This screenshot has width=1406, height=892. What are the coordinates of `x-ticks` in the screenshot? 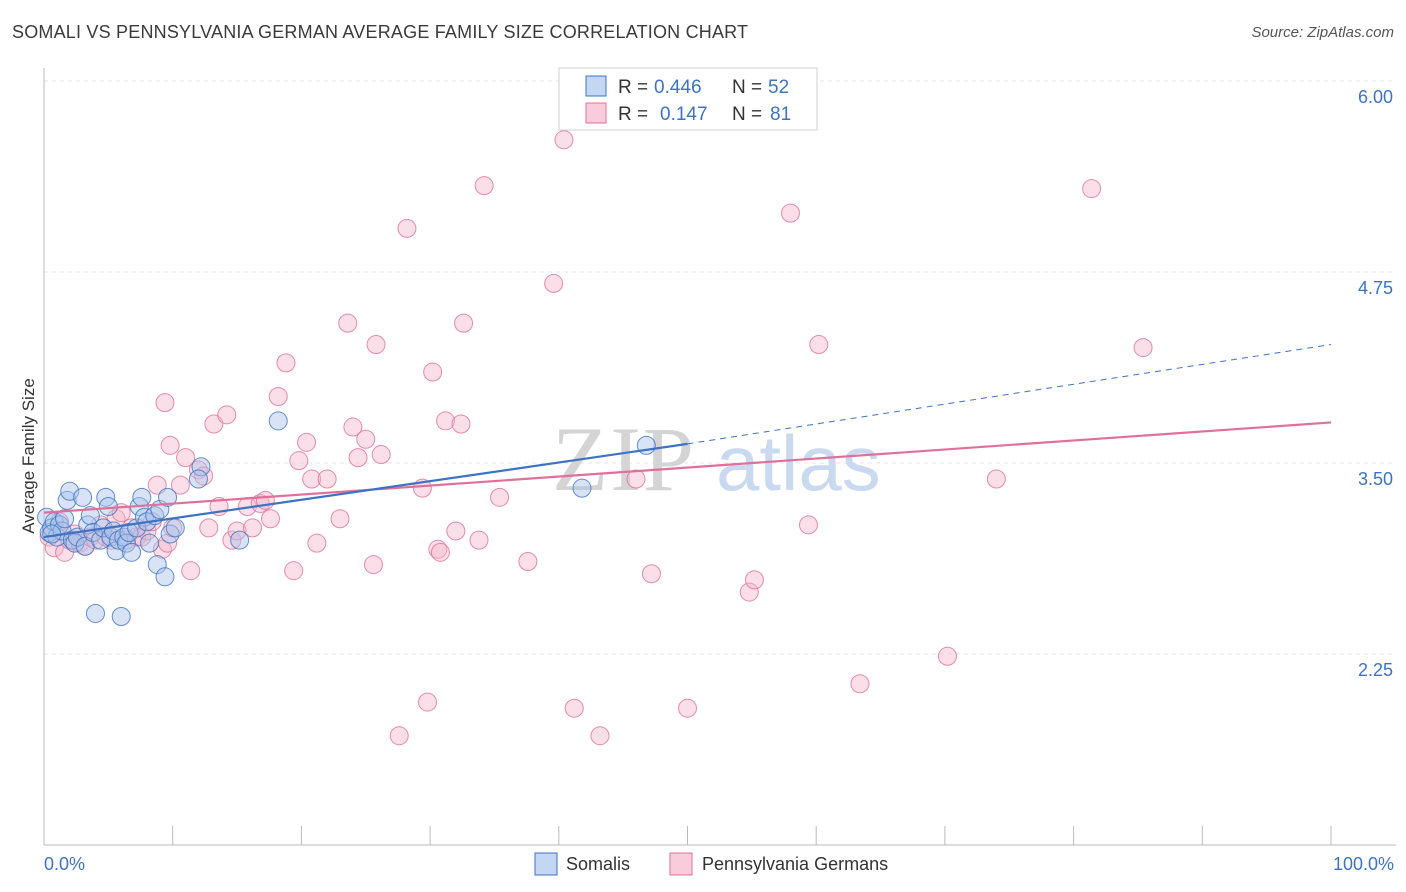 It's located at (687, 835).